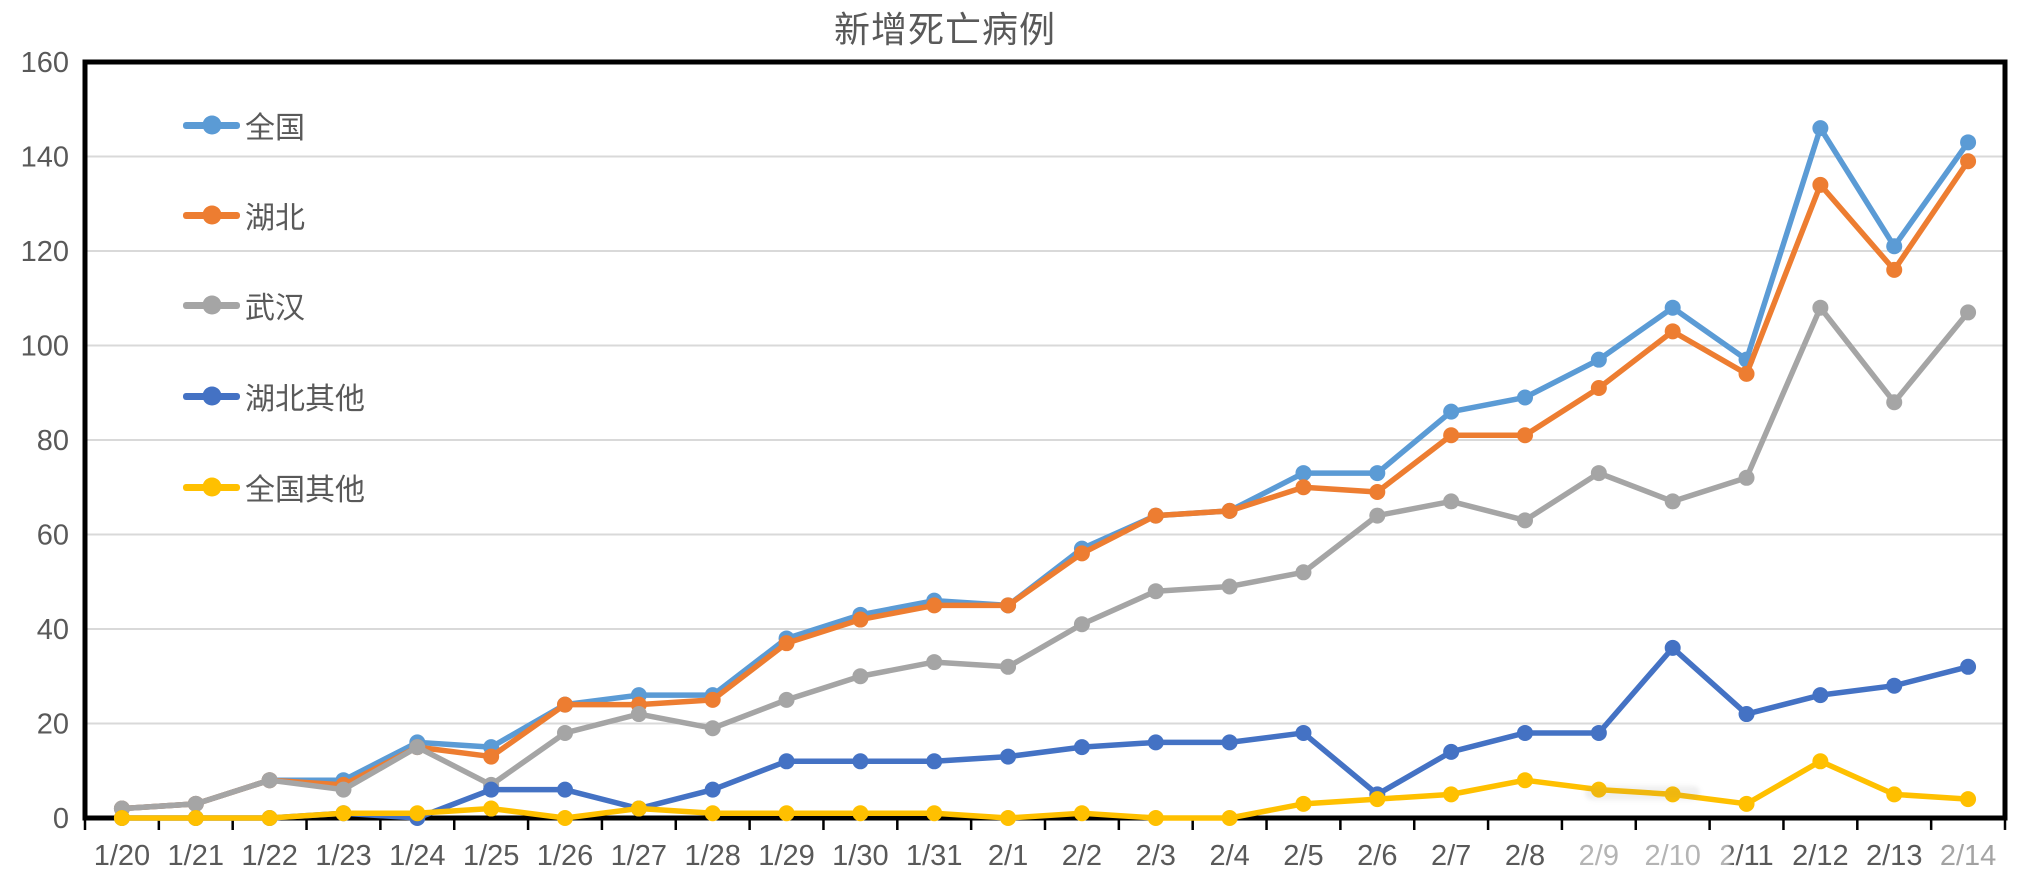  Describe the element at coordinates (305, 490) in the screenshot. I see `legend-label: 全国其他` at that location.